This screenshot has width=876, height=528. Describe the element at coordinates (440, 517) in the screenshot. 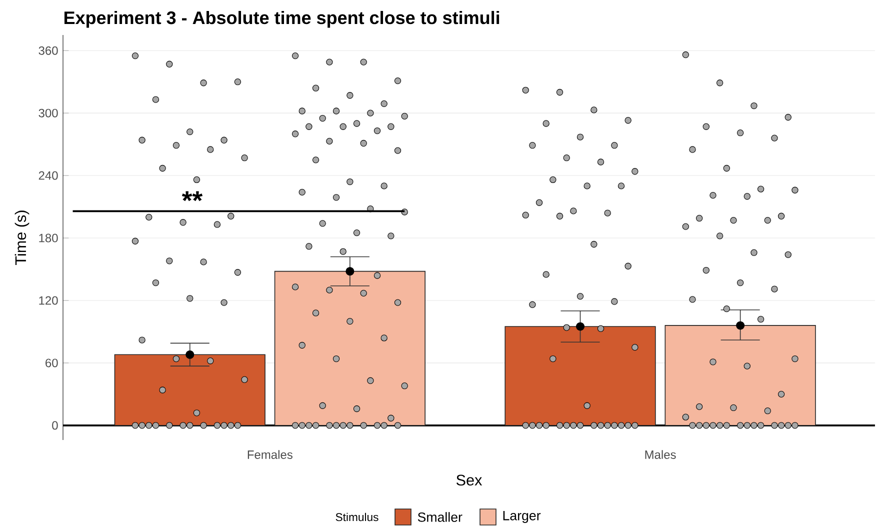

I see `legend-label: Smaller` at that location.